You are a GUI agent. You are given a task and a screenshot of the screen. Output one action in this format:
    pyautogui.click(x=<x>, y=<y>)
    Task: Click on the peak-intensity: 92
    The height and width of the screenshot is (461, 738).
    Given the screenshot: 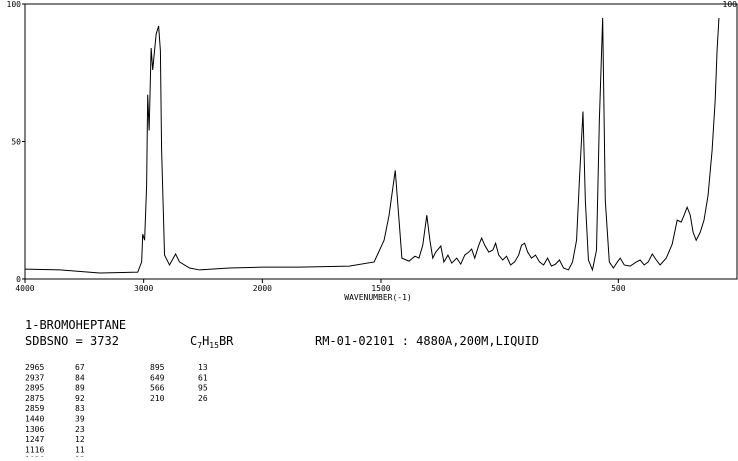 What is the action you would take?
    pyautogui.click(x=80, y=398)
    